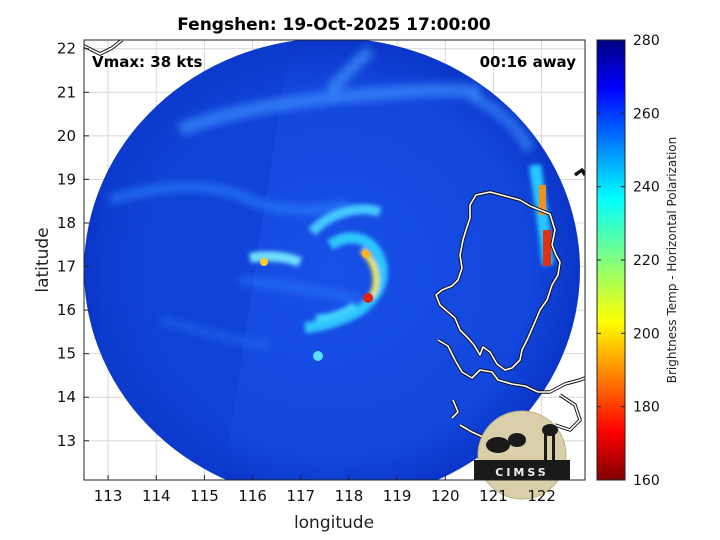 The width and height of the screenshot is (720, 540). I want to click on y-axis-label: latitude, so click(43, 259).